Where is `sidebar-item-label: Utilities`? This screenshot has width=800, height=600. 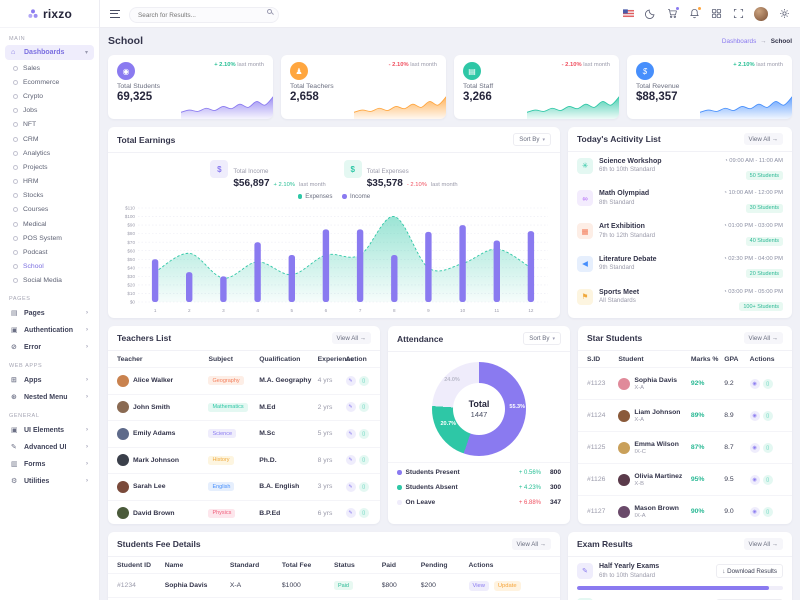
sidebar-item-label: Utilities is located at coordinates (37, 481).